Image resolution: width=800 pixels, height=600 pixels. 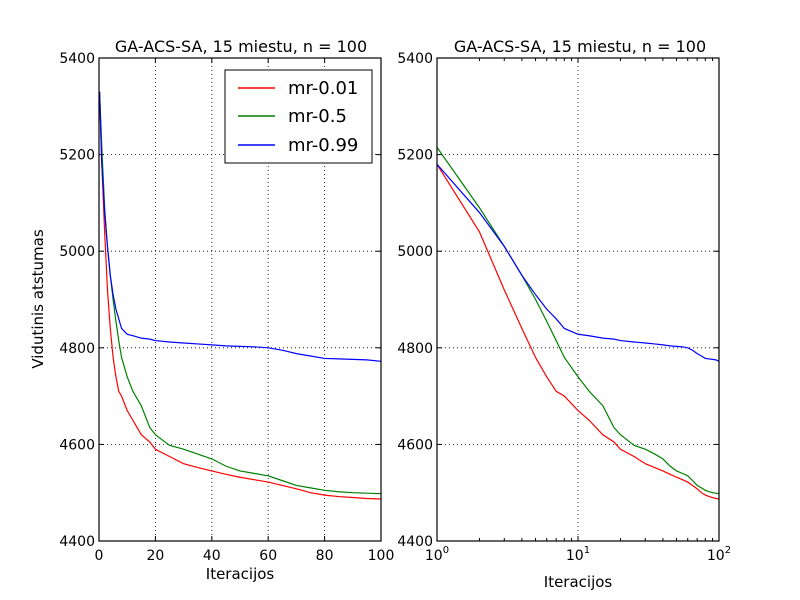 I want to click on left-y-tick-label: 4800, so click(x=77, y=349).